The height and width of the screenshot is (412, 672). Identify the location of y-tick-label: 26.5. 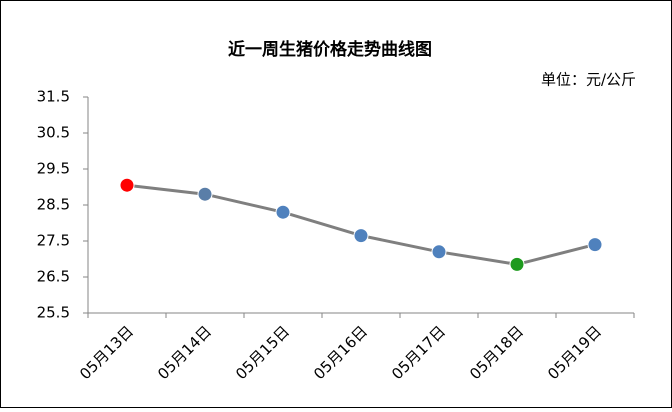
(53, 277).